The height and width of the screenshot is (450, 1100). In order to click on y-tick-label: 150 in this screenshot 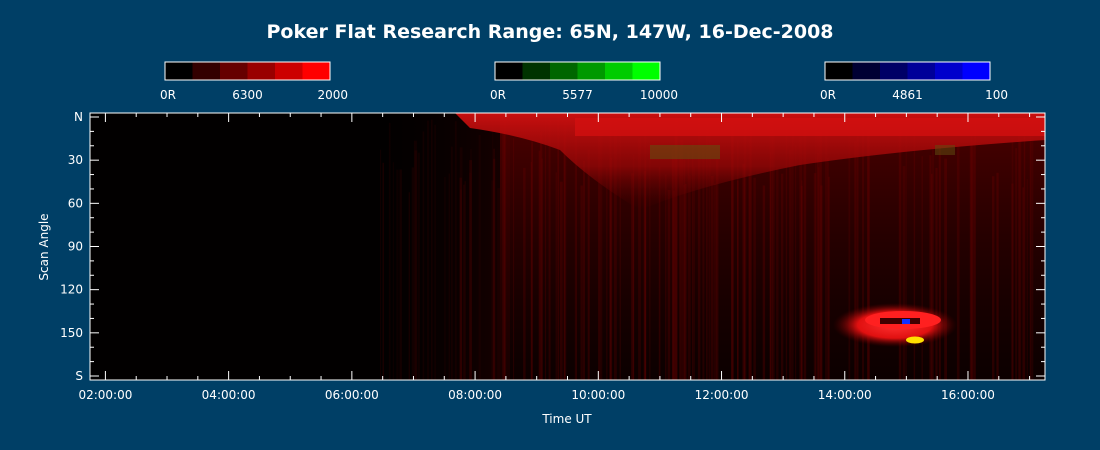, I will do `click(71, 333)`.